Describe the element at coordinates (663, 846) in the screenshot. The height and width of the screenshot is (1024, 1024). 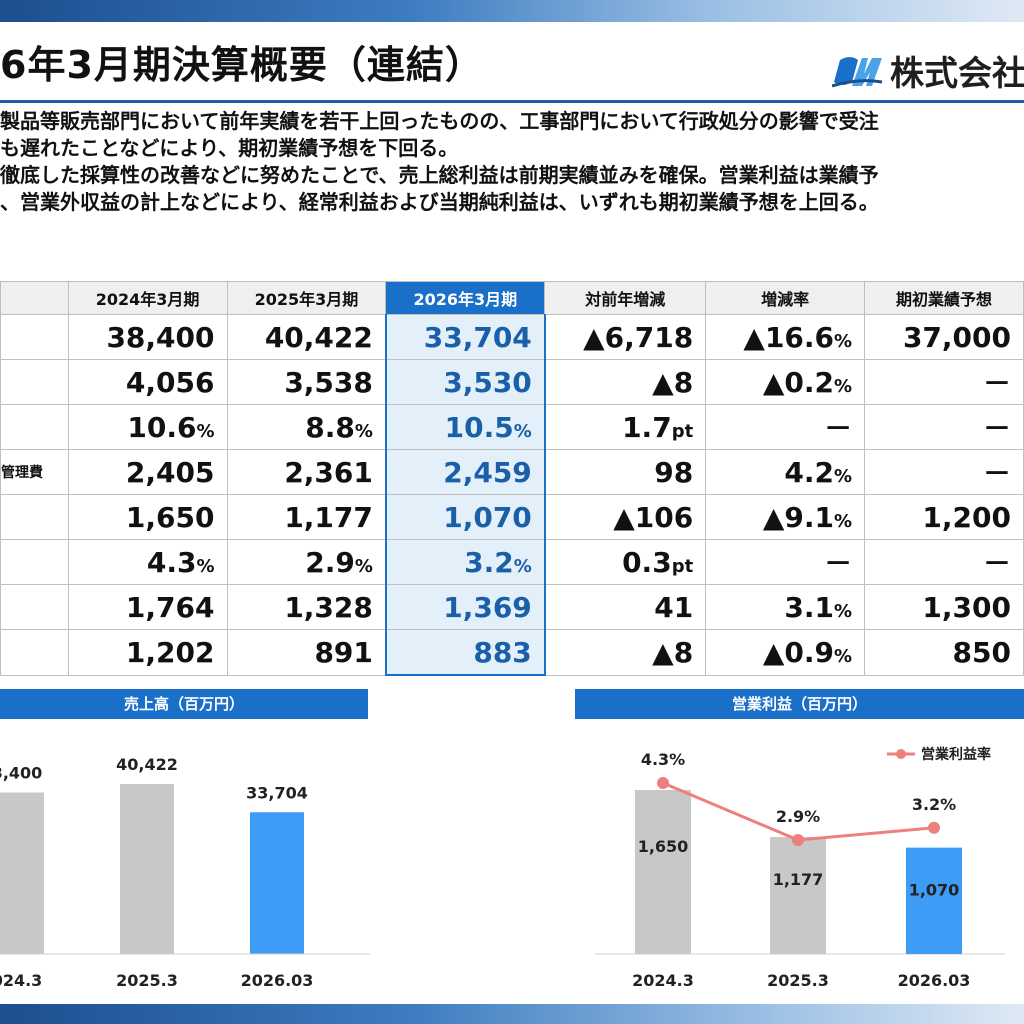
I see `op-value-label-0: 1,650` at that location.